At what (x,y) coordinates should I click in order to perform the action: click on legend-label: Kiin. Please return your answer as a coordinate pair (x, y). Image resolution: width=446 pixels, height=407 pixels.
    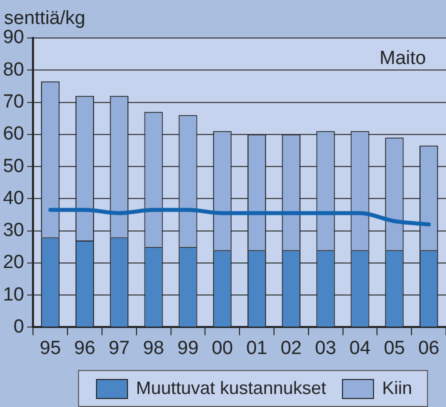
    Looking at the image, I should click on (397, 388).